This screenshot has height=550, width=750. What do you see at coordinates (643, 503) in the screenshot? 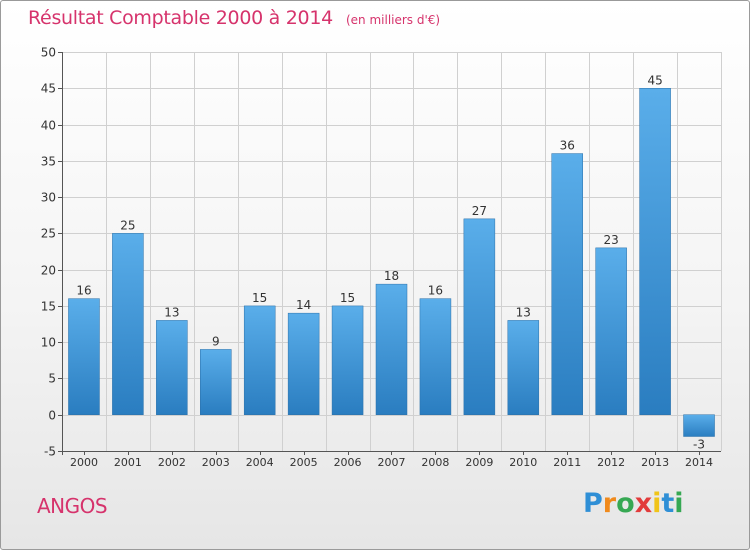
I see `logo-letter: x` at bounding box center [643, 503].